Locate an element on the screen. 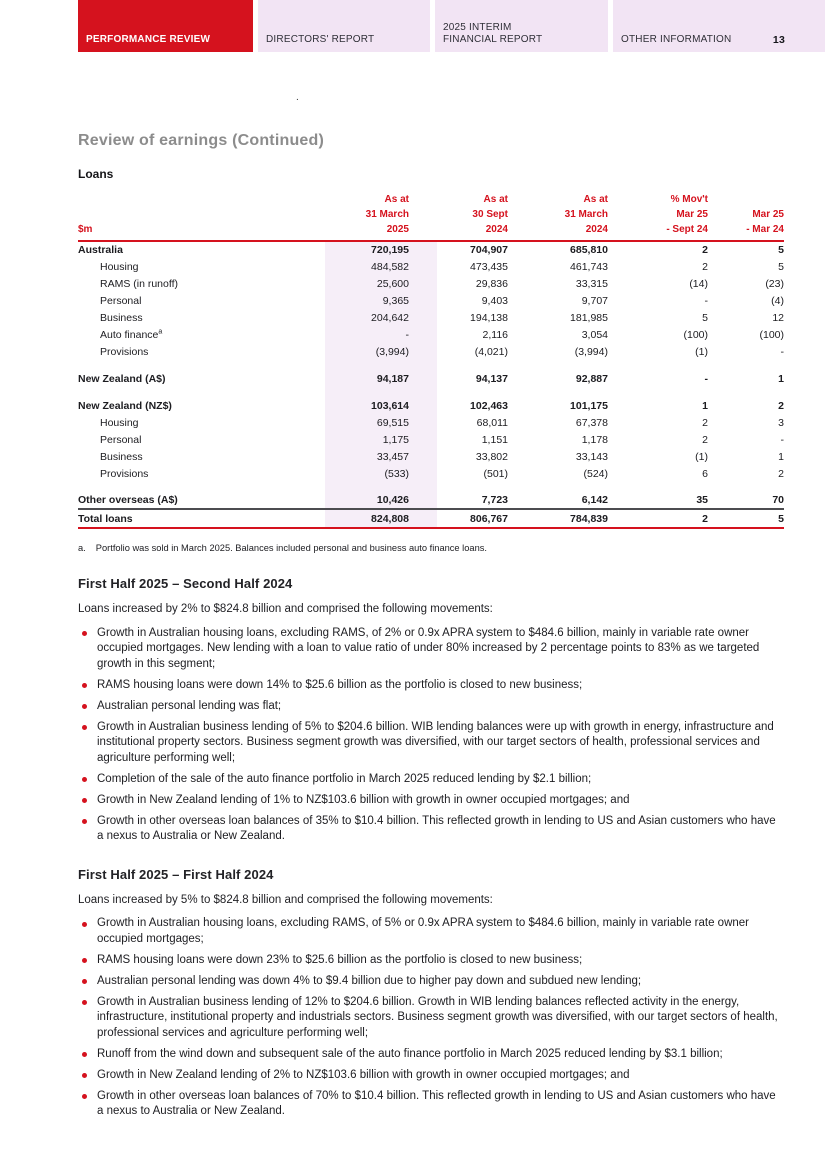  cell-value: 33,457 is located at coordinates (381, 456).